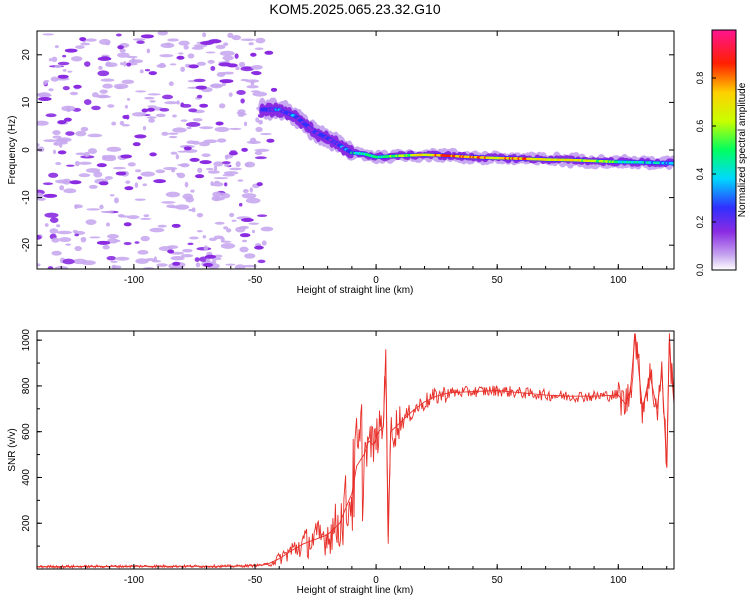 This screenshot has height=600, width=750. Describe the element at coordinates (354, 9) in the screenshot. I see `chart-title: KOM5.2025.065.23.32.G10` at that location.